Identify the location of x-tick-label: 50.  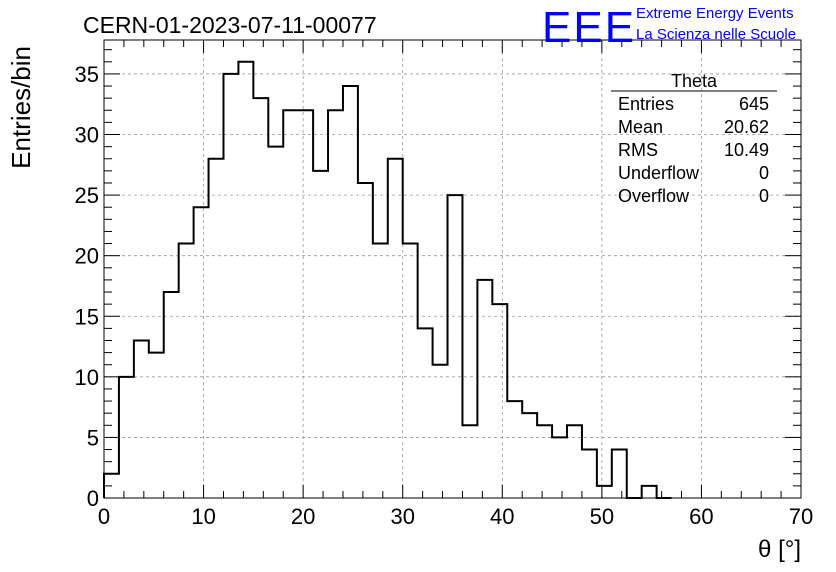
(602, 516).